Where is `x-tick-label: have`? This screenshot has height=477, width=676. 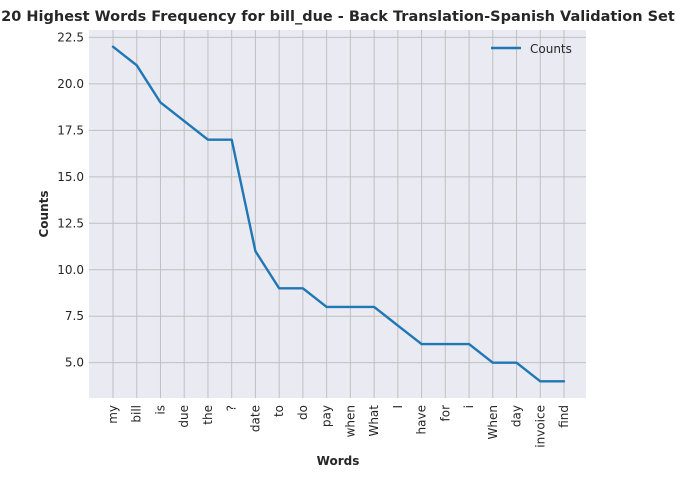
x-tick-label: have is located at coordinates (422, 419).